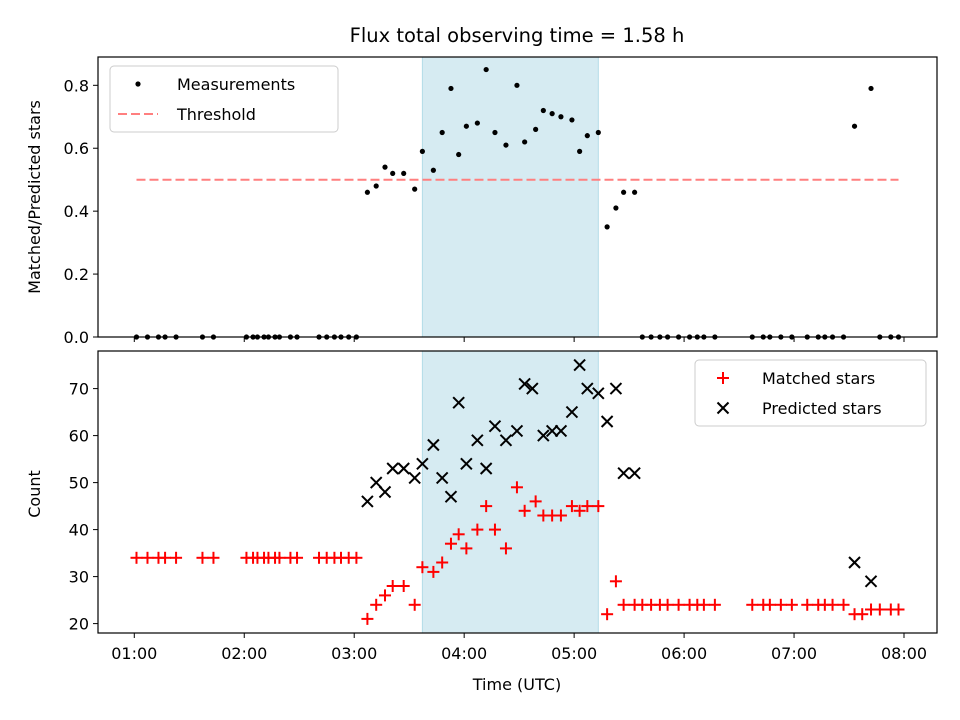  Describe the element at coordinates (822, 408) in the screenshot. I see `legend-label: Predicted stars` at that location.